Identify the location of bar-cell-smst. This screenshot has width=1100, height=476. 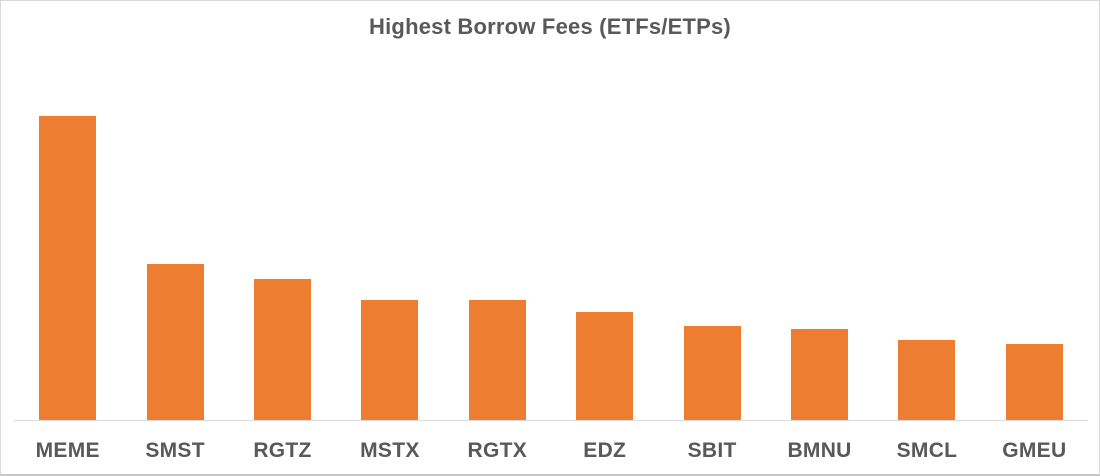
(174, 268).